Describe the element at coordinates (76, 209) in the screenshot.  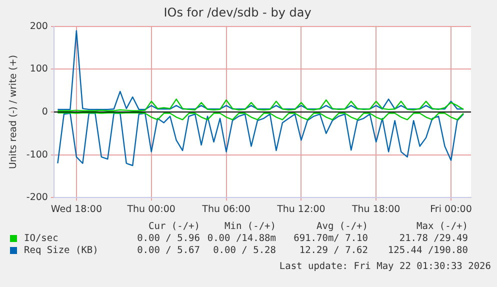
I see `x-tick-label: Wed 18:00` at that location.